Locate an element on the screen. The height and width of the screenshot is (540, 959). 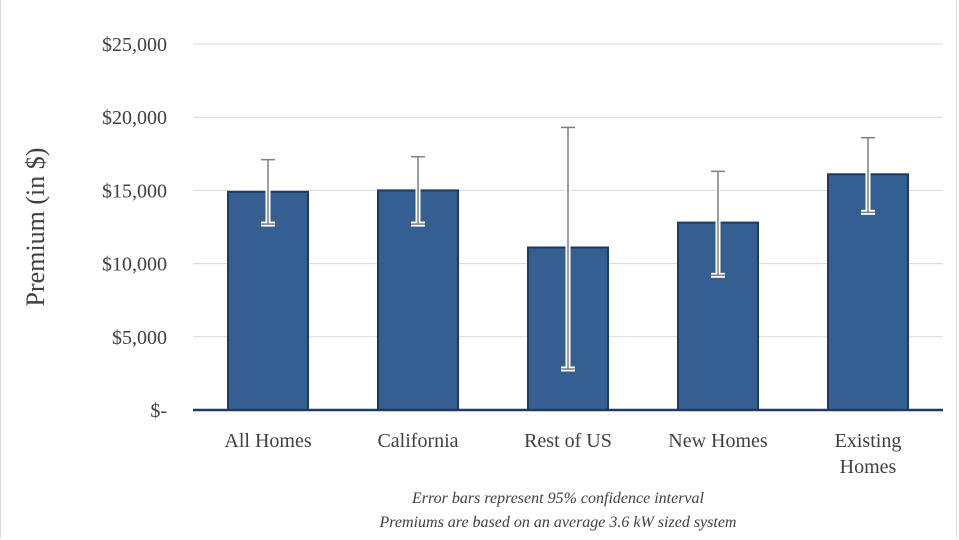
y-tick-label: $15,000 is located at coordinates (134, 191).